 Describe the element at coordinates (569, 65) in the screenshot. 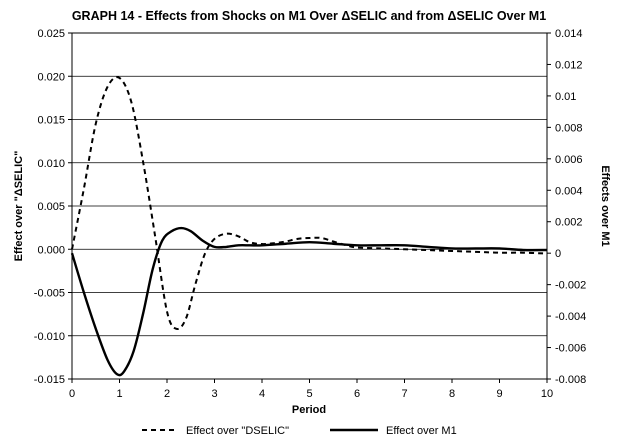

I see `right-y-tick-label: 0.012` at that location.